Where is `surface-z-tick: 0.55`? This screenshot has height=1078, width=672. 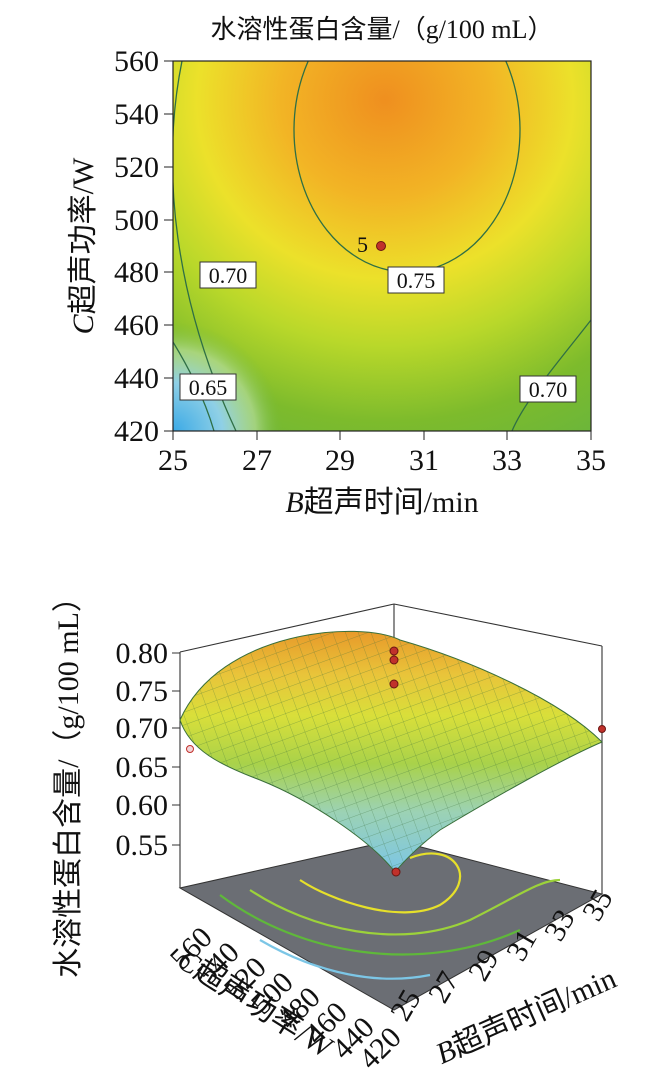 surface-z-tick: 0.55 is located at coordinates (142, 845).